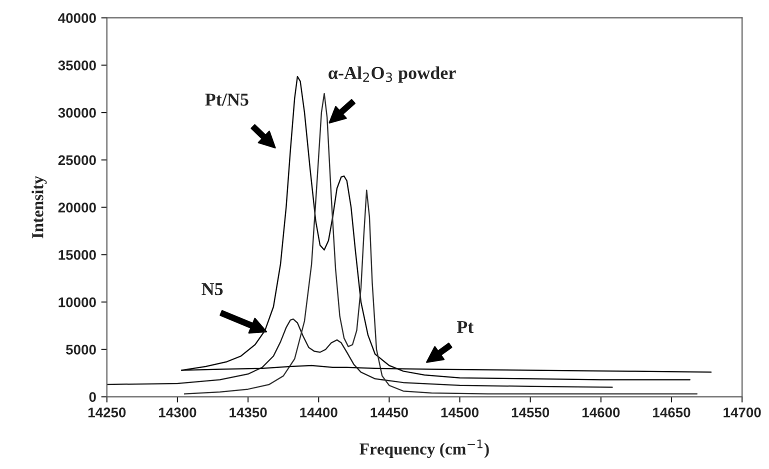 Image resolution: width=769 pixels, height=469 pixels. What do you see at coordinates (226, 100) in the screenshot?
I see `annotation: Pt/N5` at bounding box center [226, 100].